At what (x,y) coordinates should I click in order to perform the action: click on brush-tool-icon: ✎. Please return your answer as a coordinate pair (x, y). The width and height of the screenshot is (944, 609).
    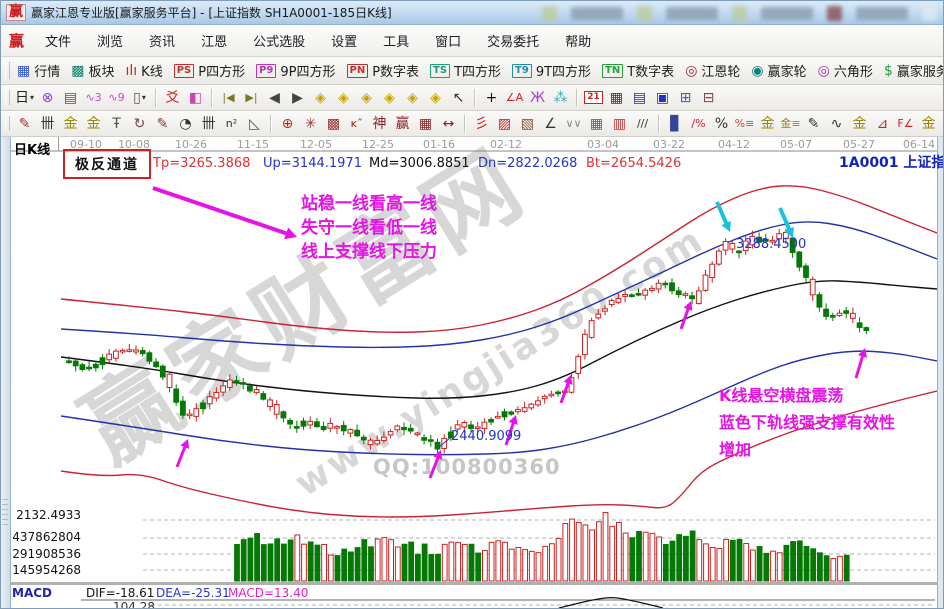
    Looking at the image, I should click on (24, 123).